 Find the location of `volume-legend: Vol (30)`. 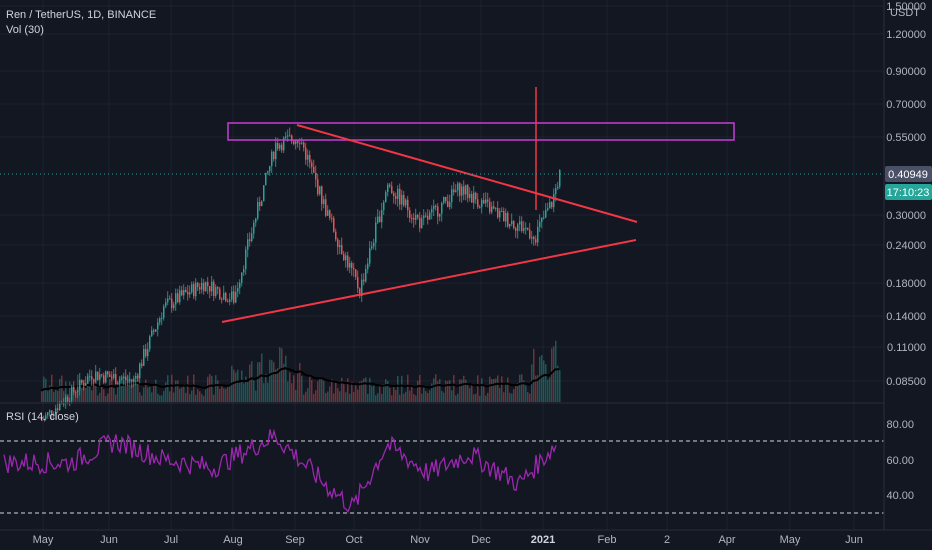

volume-legend: Vol (30) is located at coordinates (25, 30).